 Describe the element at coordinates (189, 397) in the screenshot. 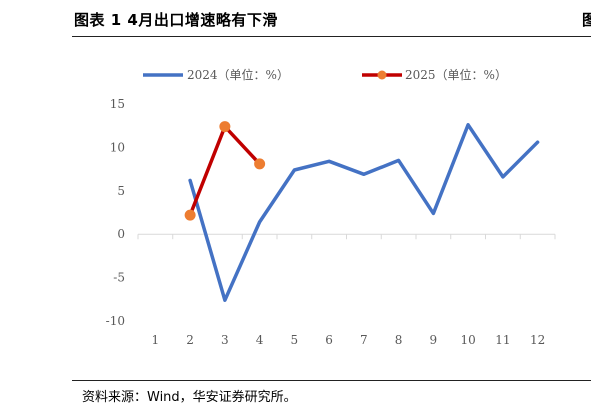

I see `source-note: 资料来源：Wind，华安证券研究所。` at that location.